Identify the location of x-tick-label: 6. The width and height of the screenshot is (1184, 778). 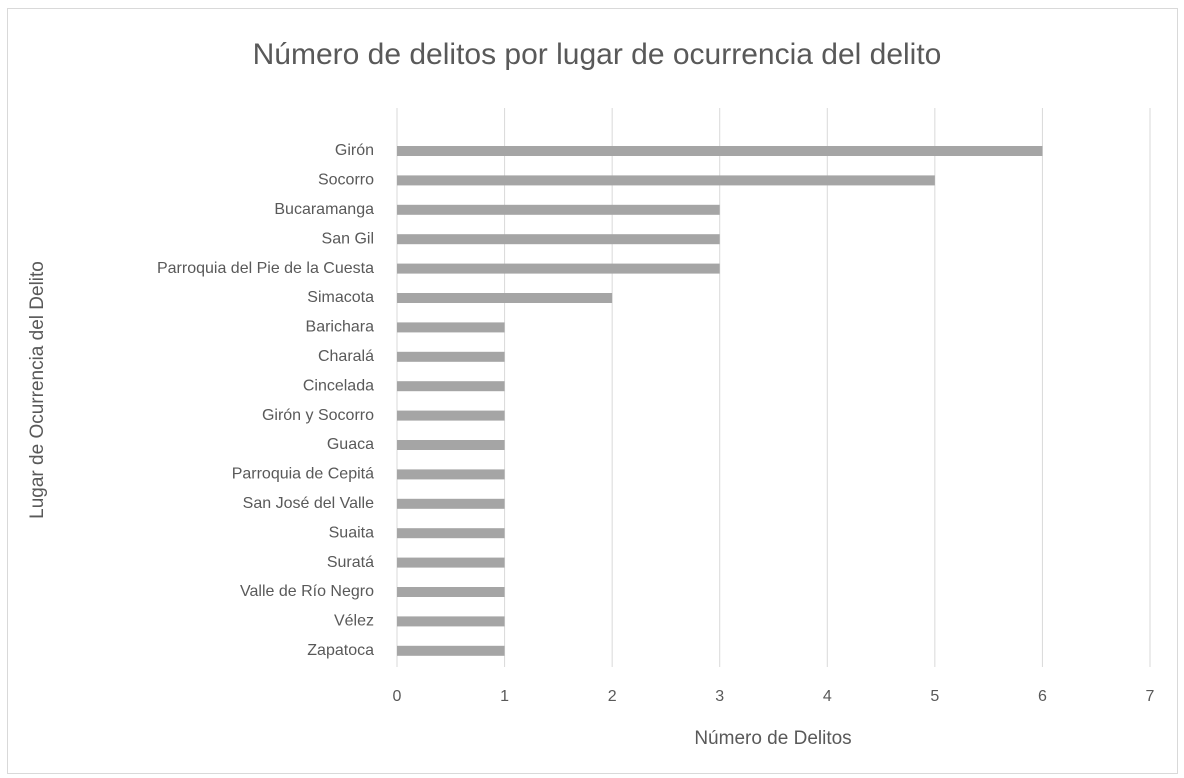
(1042, 696).